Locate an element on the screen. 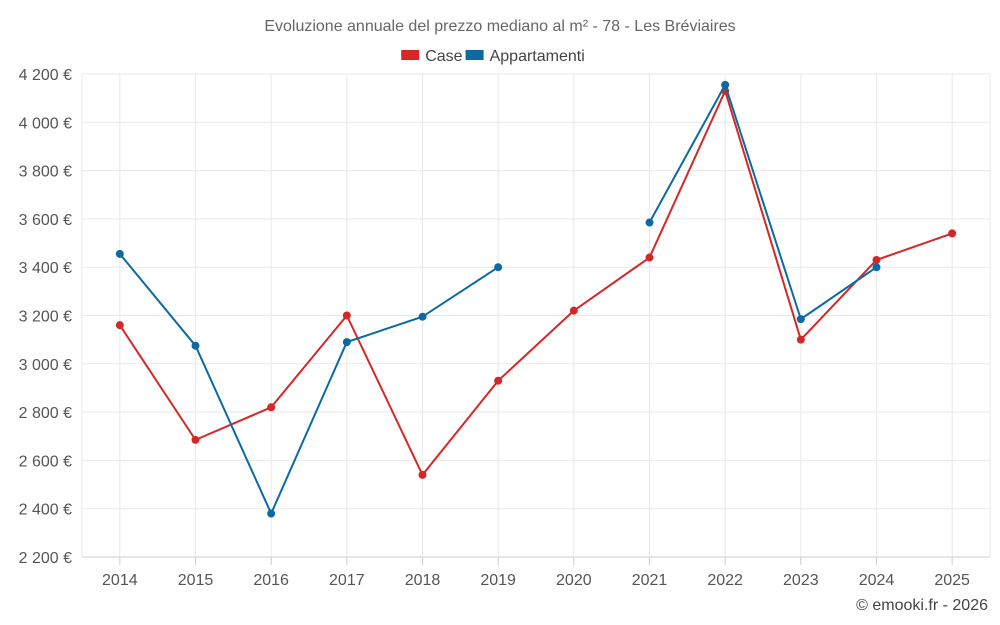 This screenshot has height=625, width=1000. y-tick-label: 2 400 € is located at coordinates (45, 510).